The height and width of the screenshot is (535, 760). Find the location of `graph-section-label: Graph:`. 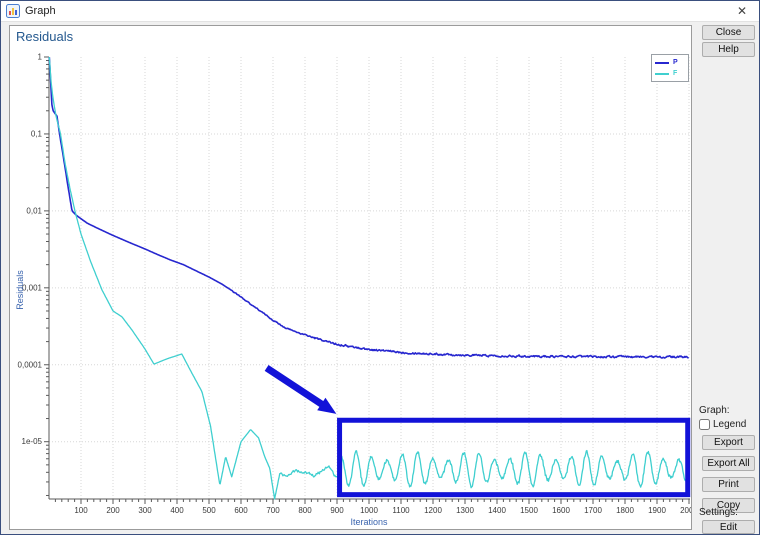

graph-section-label: Graph: is located at coordinates (714, 410).